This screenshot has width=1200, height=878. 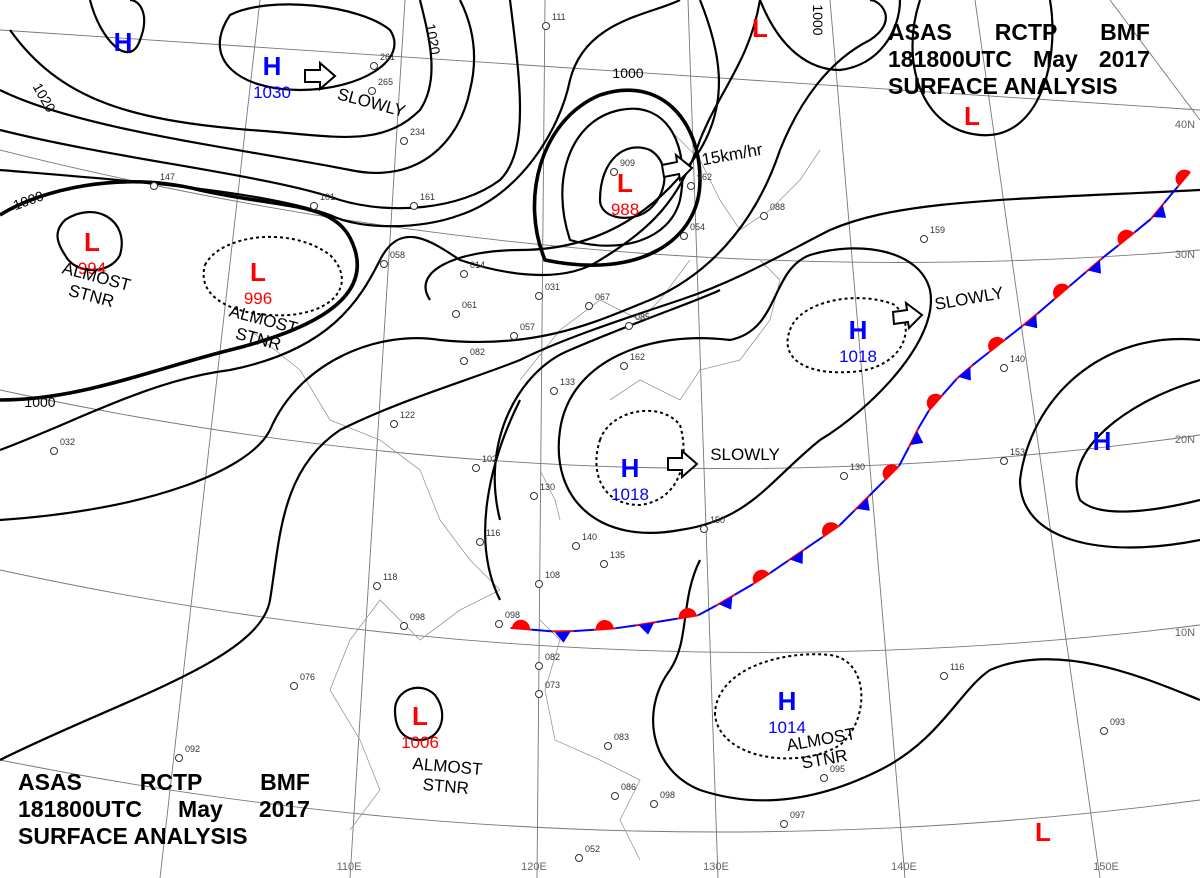 What do you see at coordinates (1117, 722) in the screenshot?
I see `station-pressure: 093` at bounding box center [1117, 722].